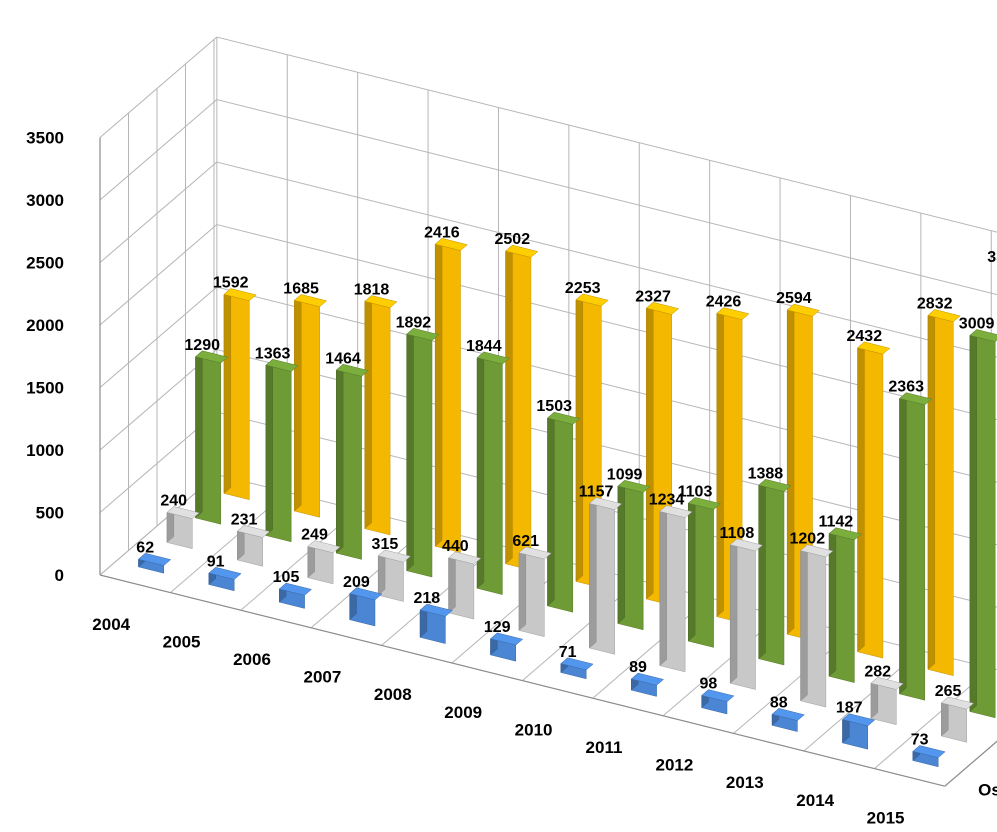  What do you see at coordinates (604, 747) in the screenshot?
I see `x-tick-label: 2011` at bounding box center [604, 747].